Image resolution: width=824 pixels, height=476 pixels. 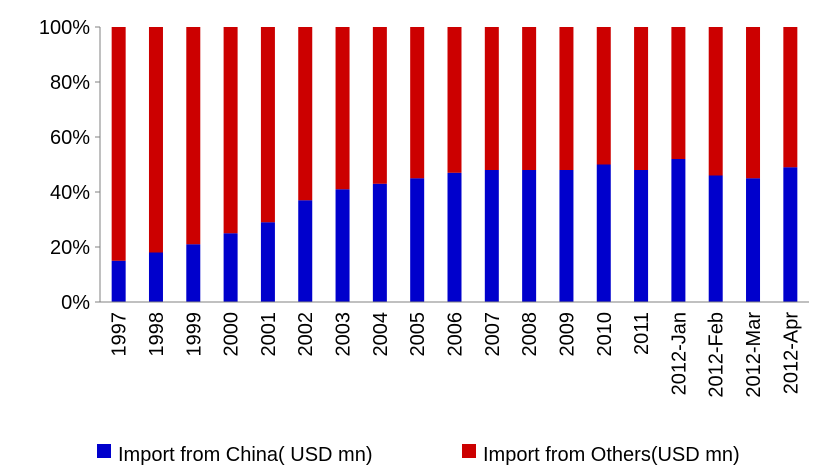 I want to click on y-axis: 0% 20% 40% 60% 80% 100%, so click(x=70, y=165).